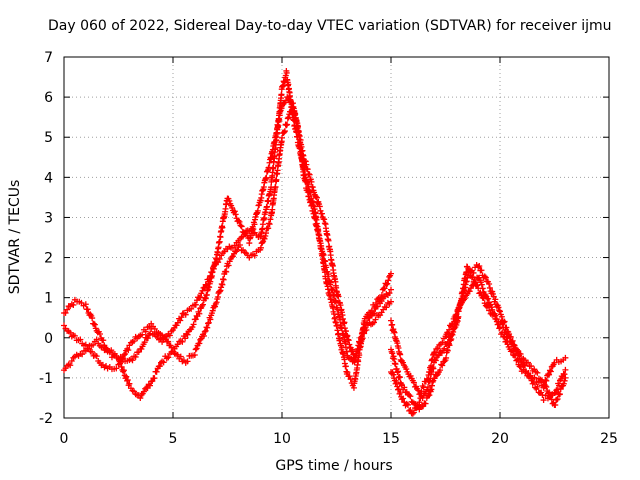 The height and width of the screenshot is (480, 640). I want to click on x-tick-label: 20, so click(500, 439).